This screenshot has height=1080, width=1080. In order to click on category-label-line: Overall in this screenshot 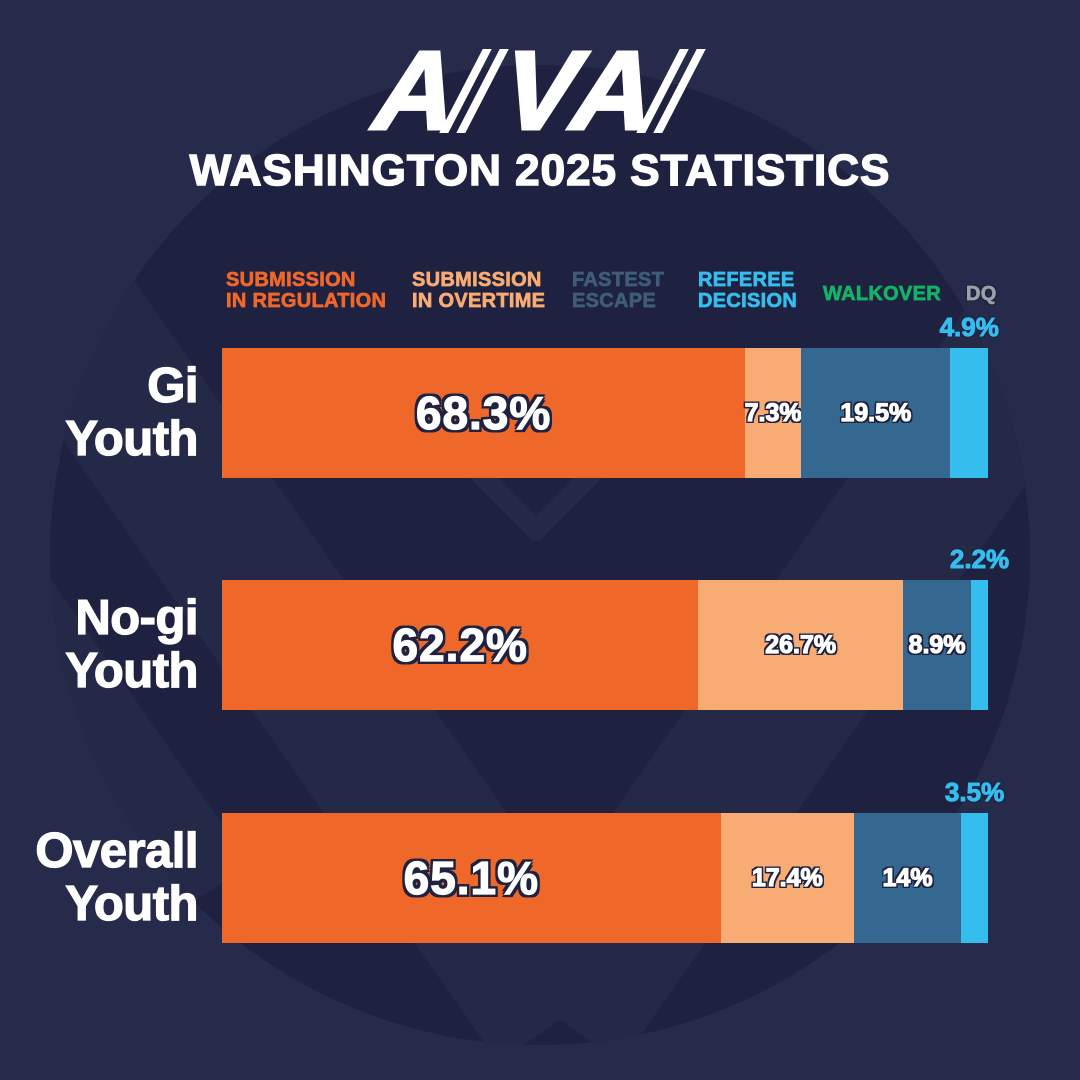, I will do `click(117, 851)`.